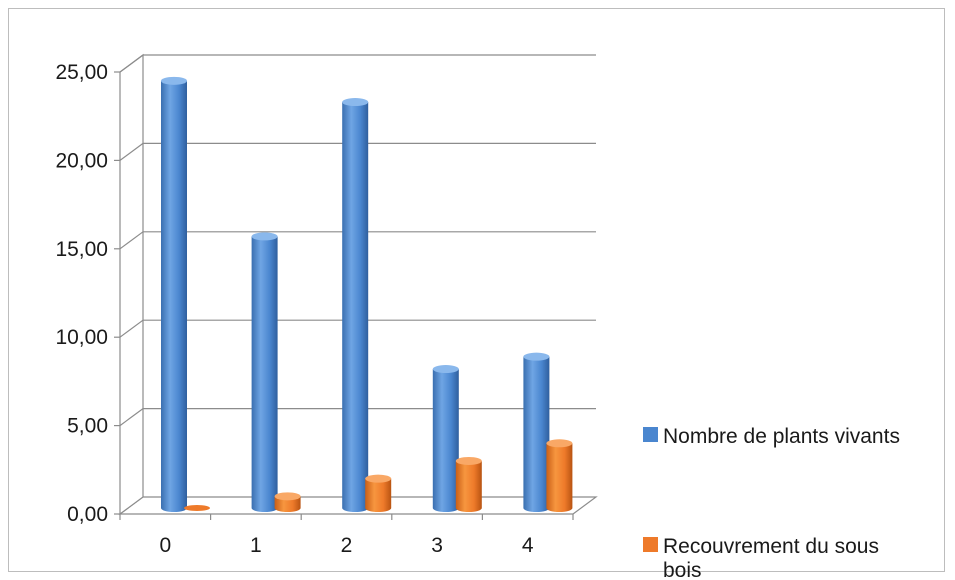 This screenshot has height=580, width=955. Describe the element at coordinates (87, 514) in the screenshot. I see `y-tick-label: 0,00` at that location.